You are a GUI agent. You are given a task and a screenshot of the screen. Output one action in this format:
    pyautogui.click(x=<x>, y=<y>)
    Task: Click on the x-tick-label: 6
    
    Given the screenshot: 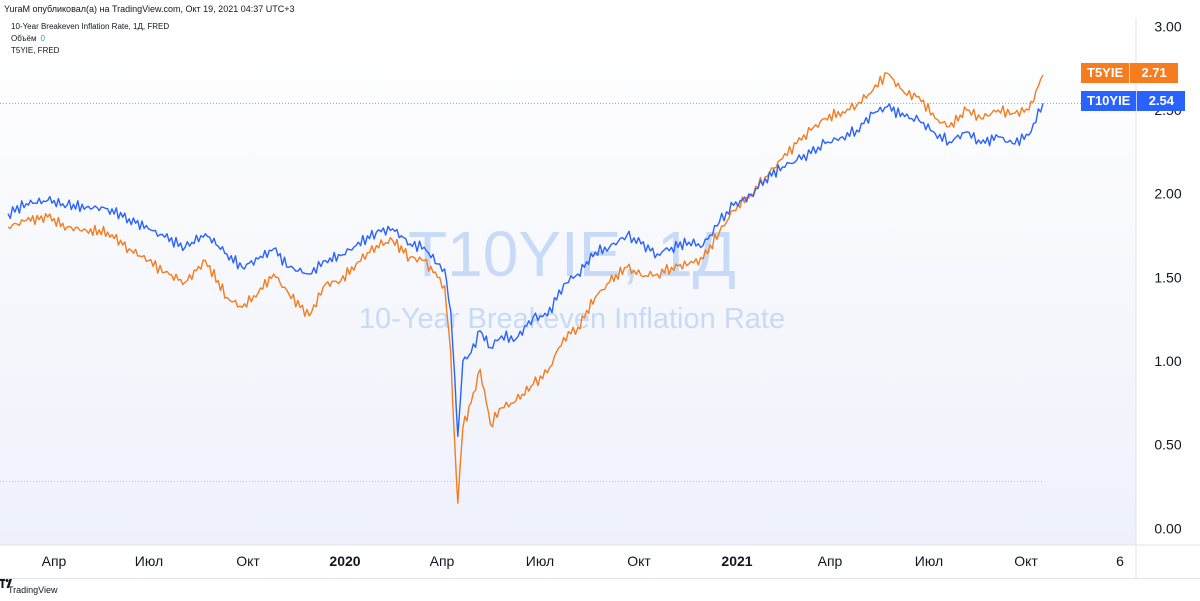 What is the action you would take?
    pyautogui.click(x=1120, y=561)
    